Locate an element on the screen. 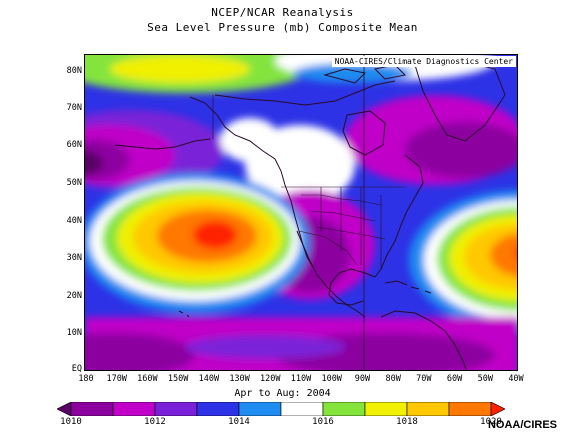 The height and width of the screenshot is (437, 565). borders is located at coordinates (308, 182).